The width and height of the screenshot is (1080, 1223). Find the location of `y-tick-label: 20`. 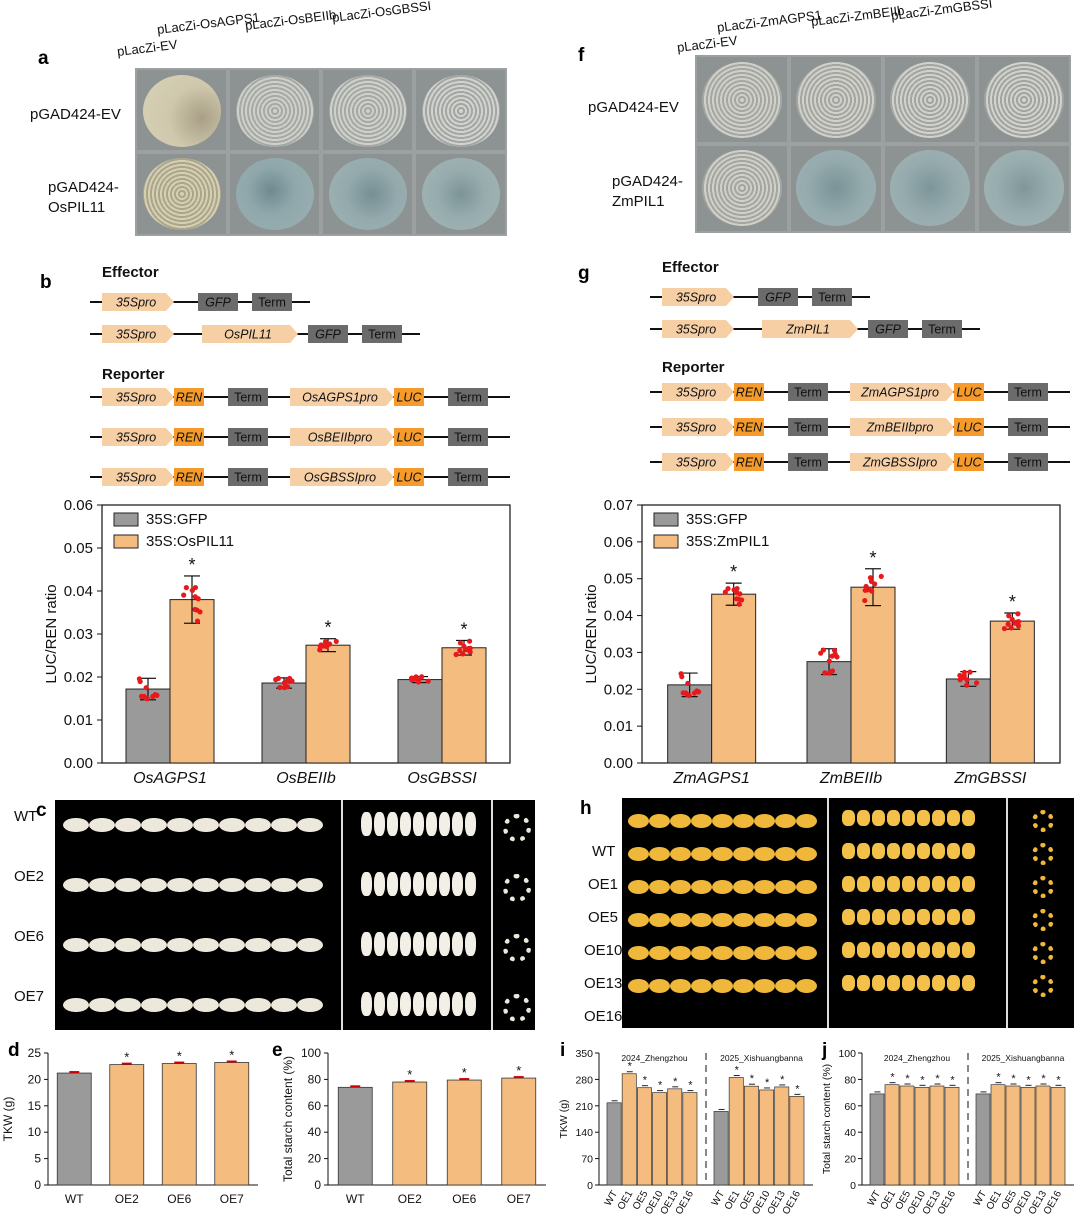

y-tick-label: 20 is located at coordinates (315, 1159).